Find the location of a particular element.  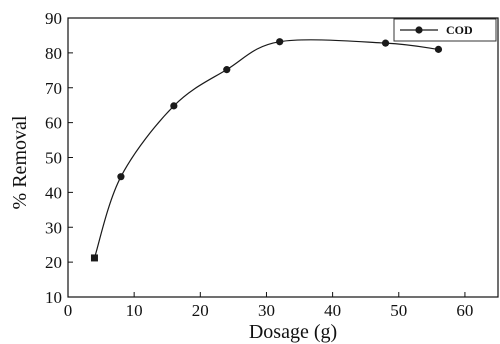

legend-marker is located at coordinates (419, 30).